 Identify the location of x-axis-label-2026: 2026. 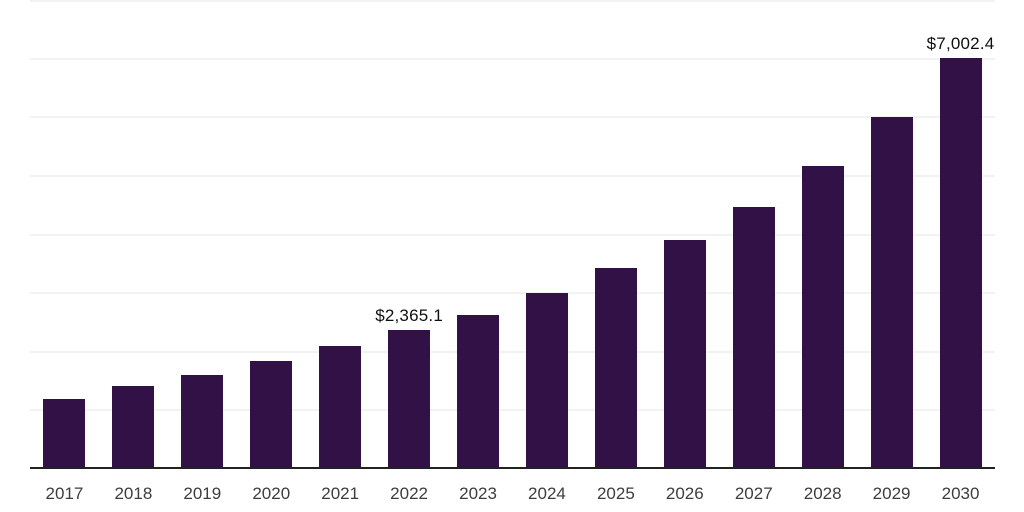
(684, 493).